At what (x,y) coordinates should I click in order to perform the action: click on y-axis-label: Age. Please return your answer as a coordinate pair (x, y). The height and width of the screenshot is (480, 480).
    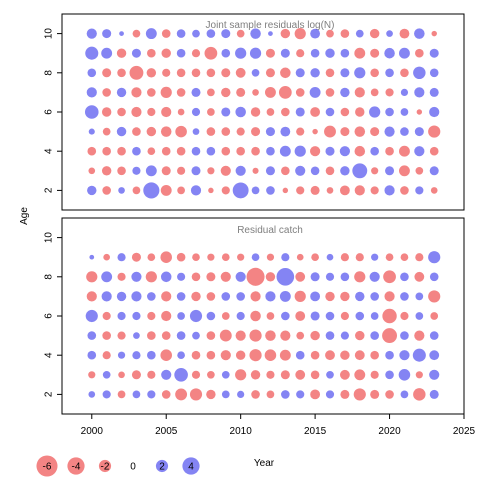
    Looking at the image, I should click on (24, 216).